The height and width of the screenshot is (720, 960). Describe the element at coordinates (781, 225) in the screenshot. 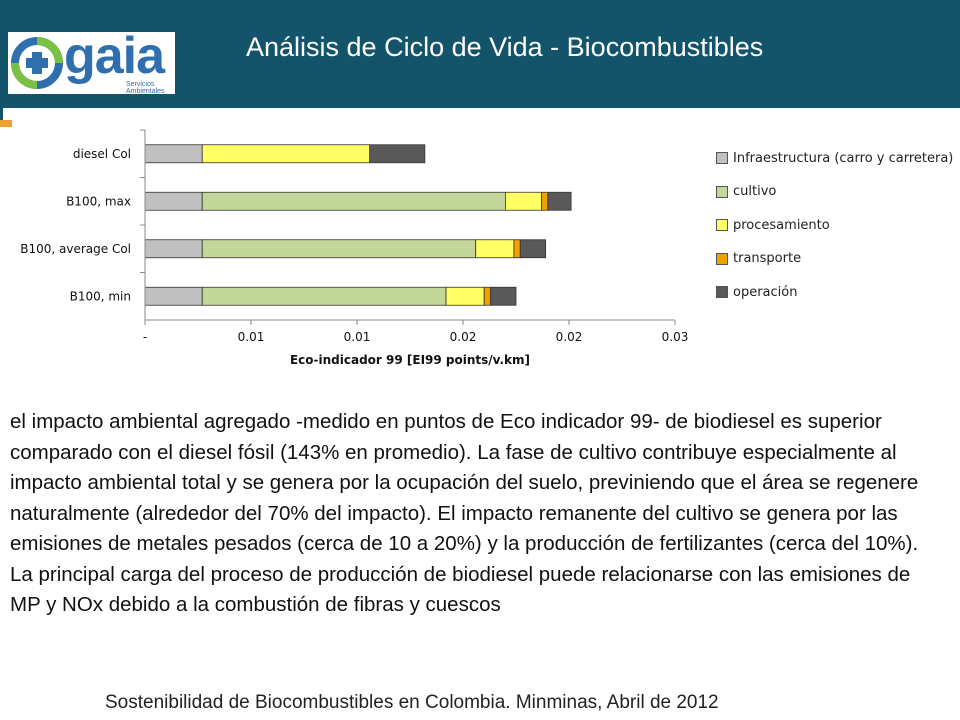

I see `legend-label: procesamiento` at that location.